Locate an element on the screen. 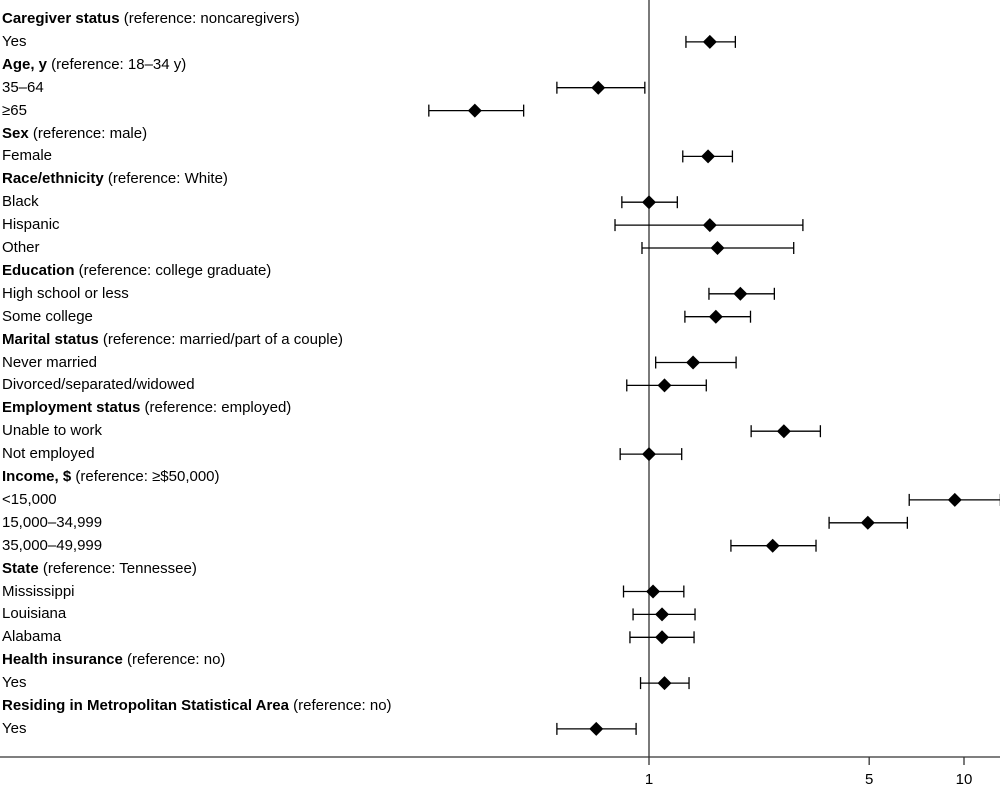  group-title: Marital status is located at coordinates (50, 339).